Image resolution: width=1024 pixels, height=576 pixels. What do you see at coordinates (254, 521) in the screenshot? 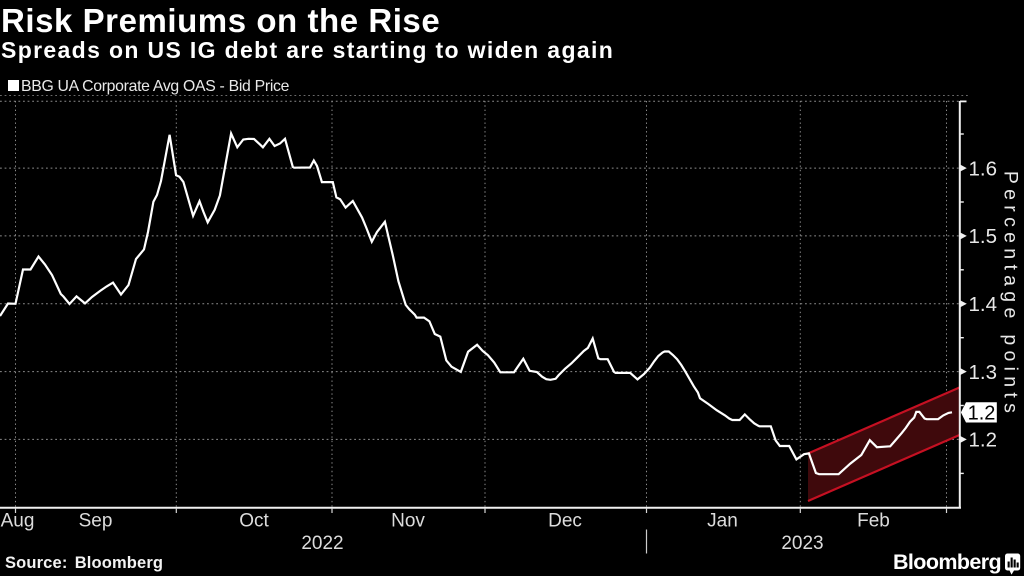
I see `svg-text: Oct` at bounding box center [254, 521].